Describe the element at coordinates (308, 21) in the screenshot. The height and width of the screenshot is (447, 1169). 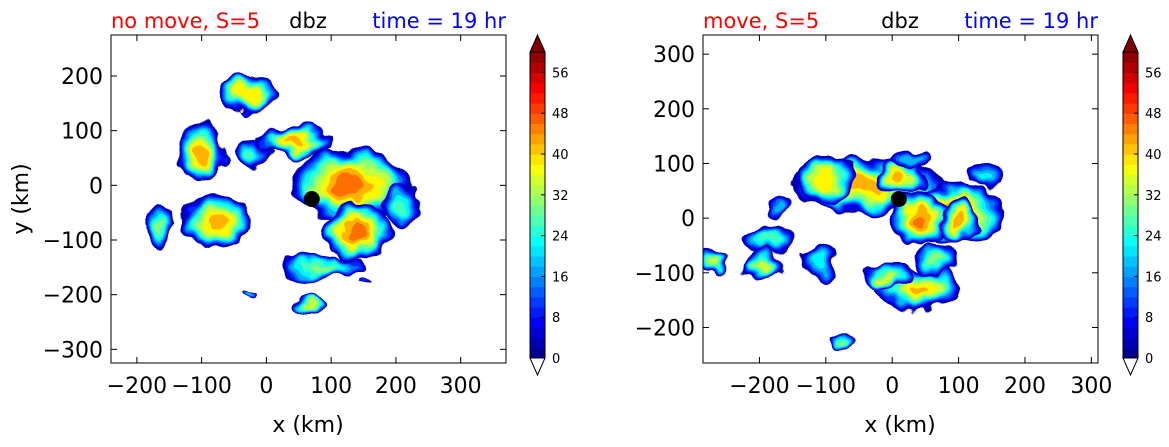
I see `left-title-variable: dbz` at that location.